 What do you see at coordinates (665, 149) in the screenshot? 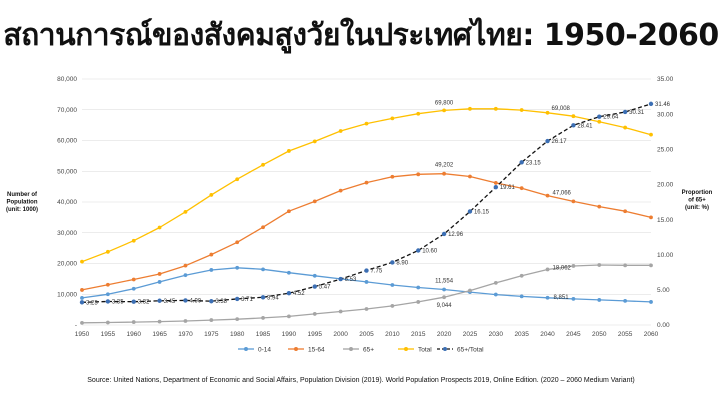
I see `right-tick-label: 25.00` at bounding box center [665, 149].